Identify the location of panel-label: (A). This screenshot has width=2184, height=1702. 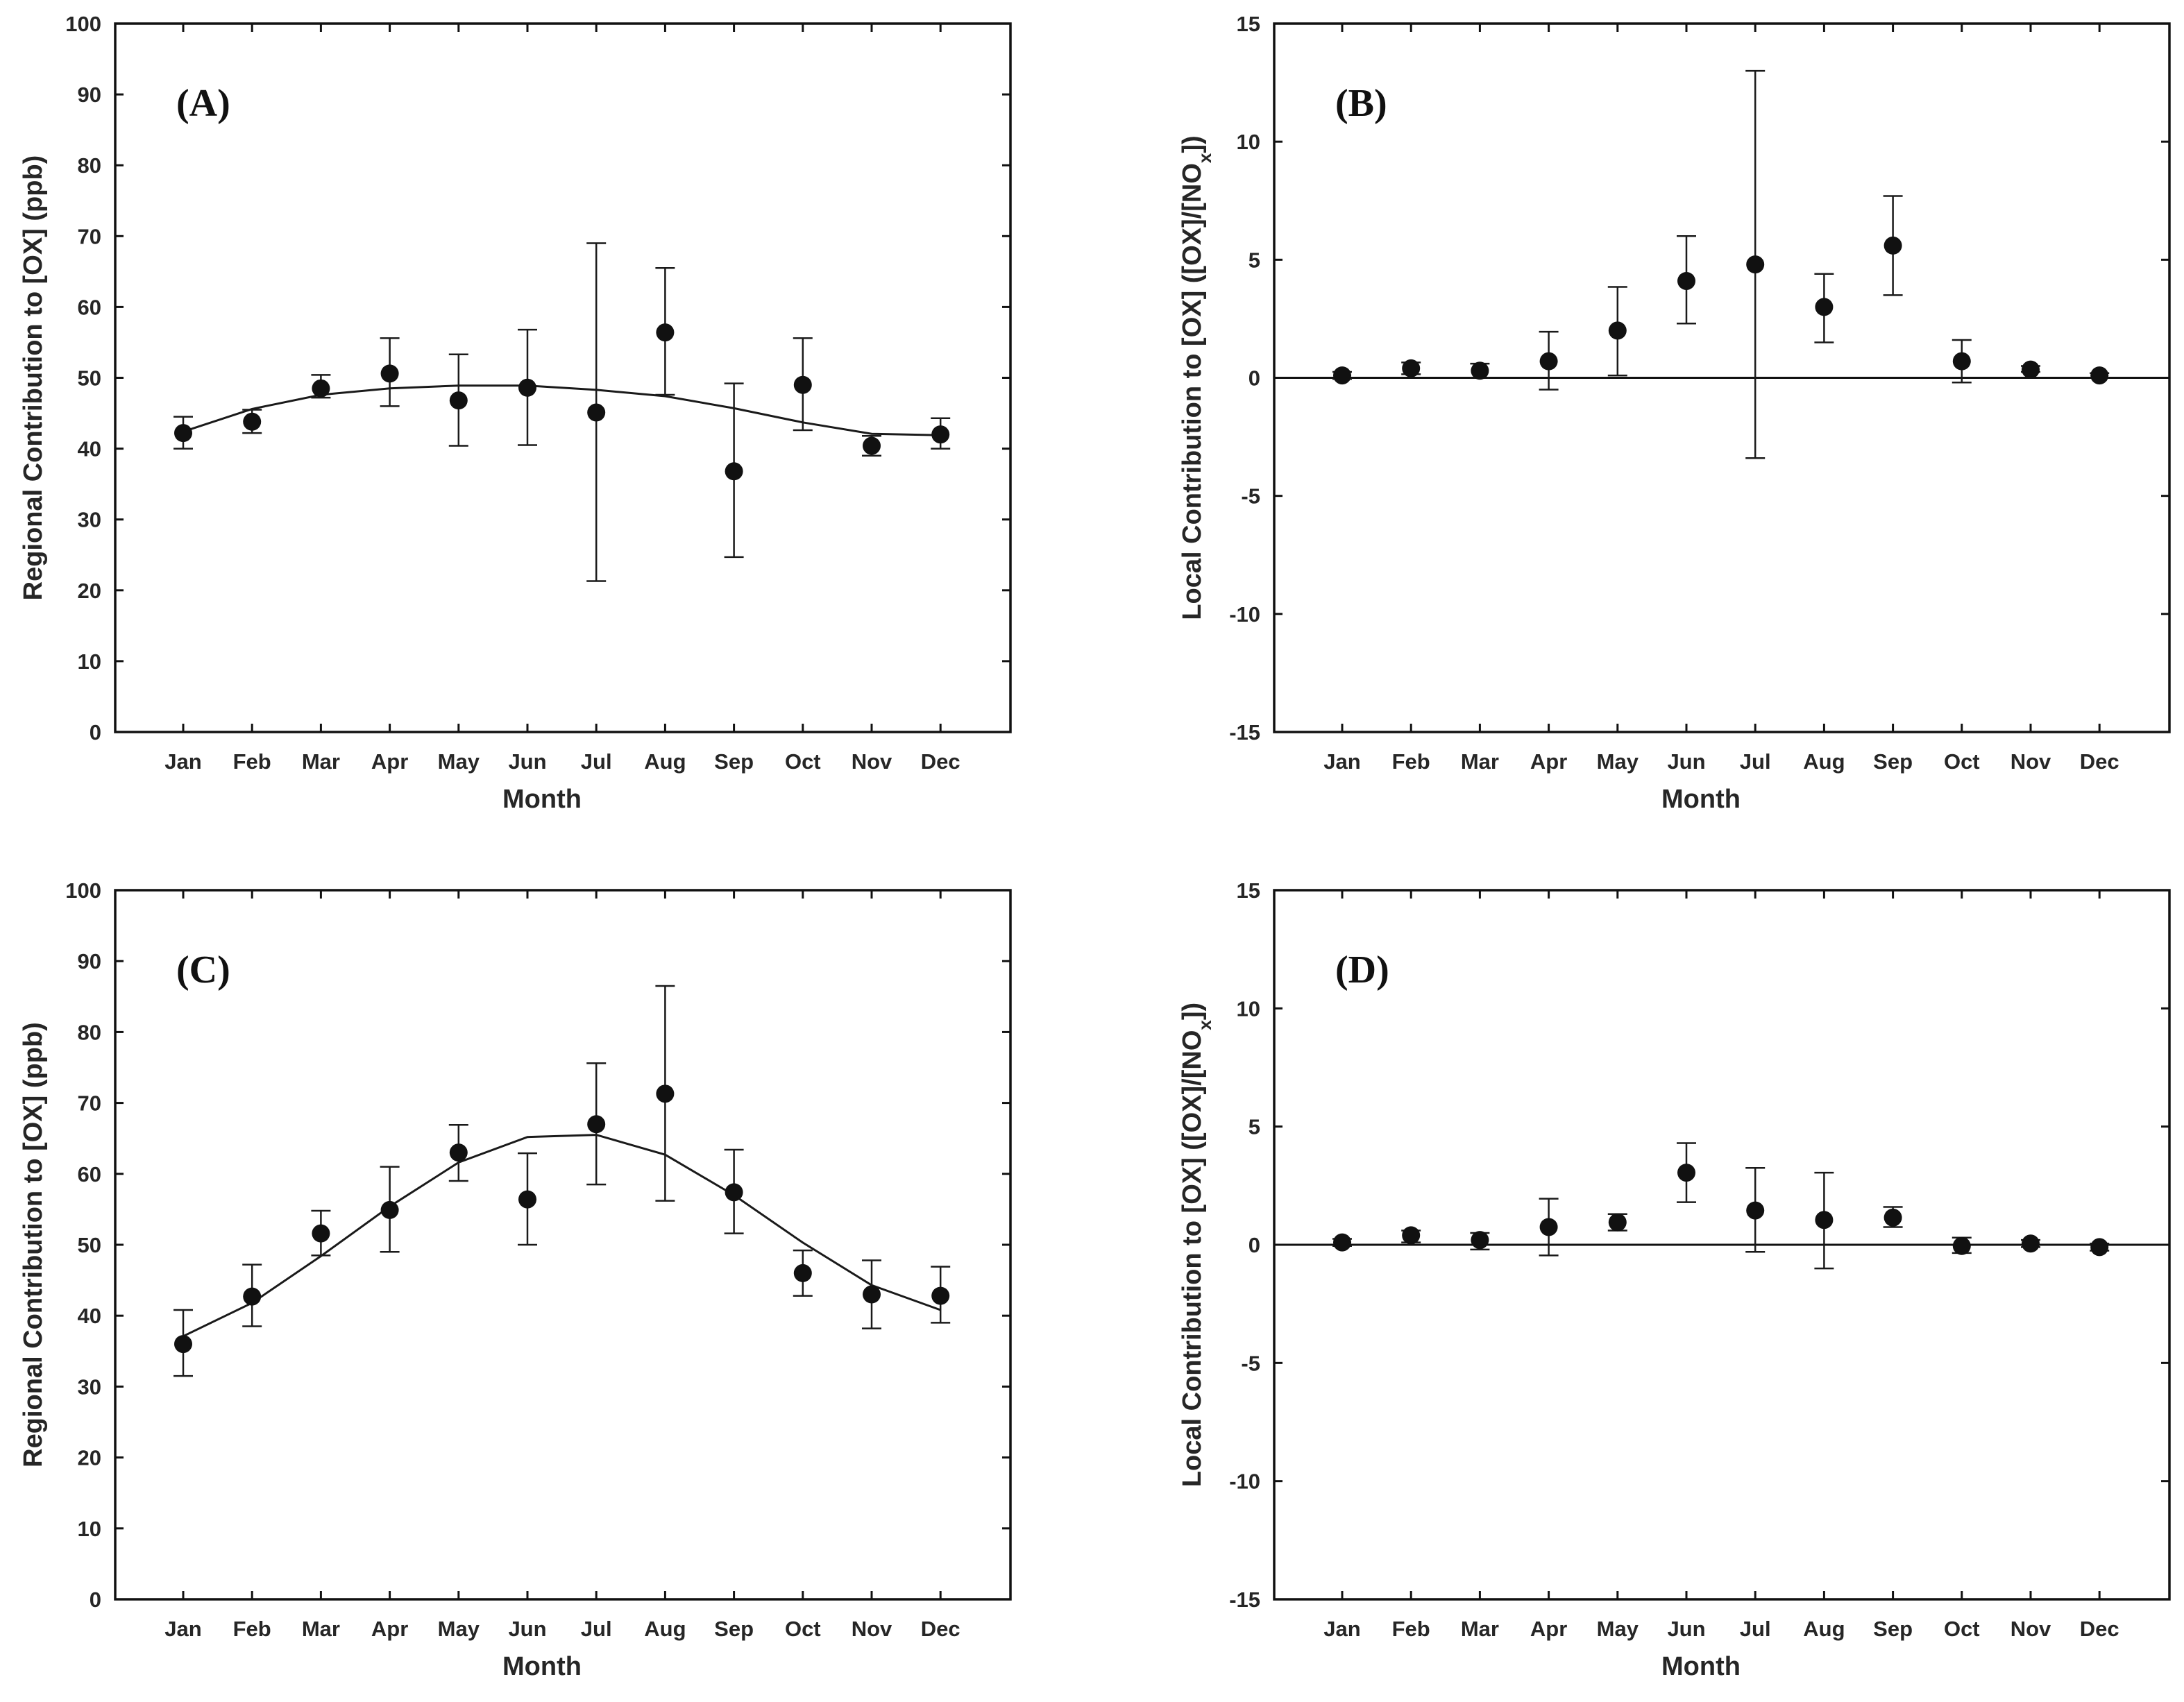
(203, 104).